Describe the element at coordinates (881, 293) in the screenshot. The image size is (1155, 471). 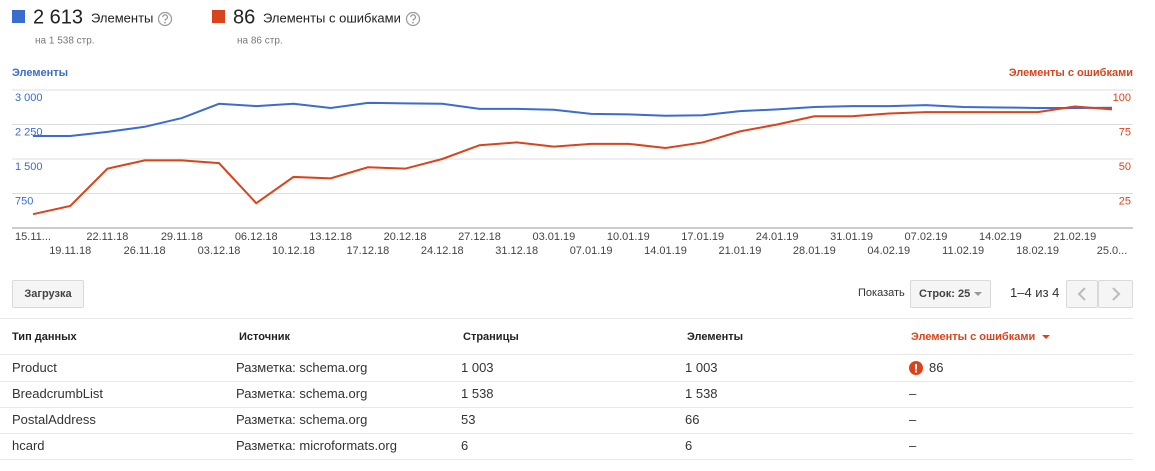
I see `show-label: Показать` at that location.